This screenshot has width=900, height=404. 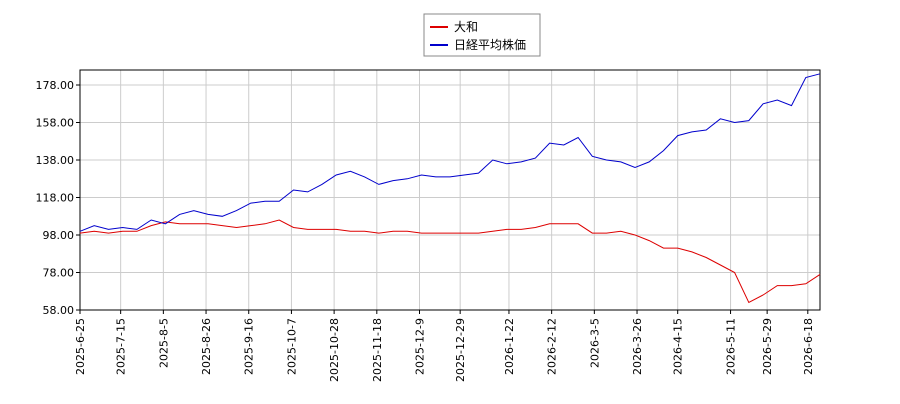 I want to click on x-tick-label: 2025-12-29, so click(x=460, y=350).